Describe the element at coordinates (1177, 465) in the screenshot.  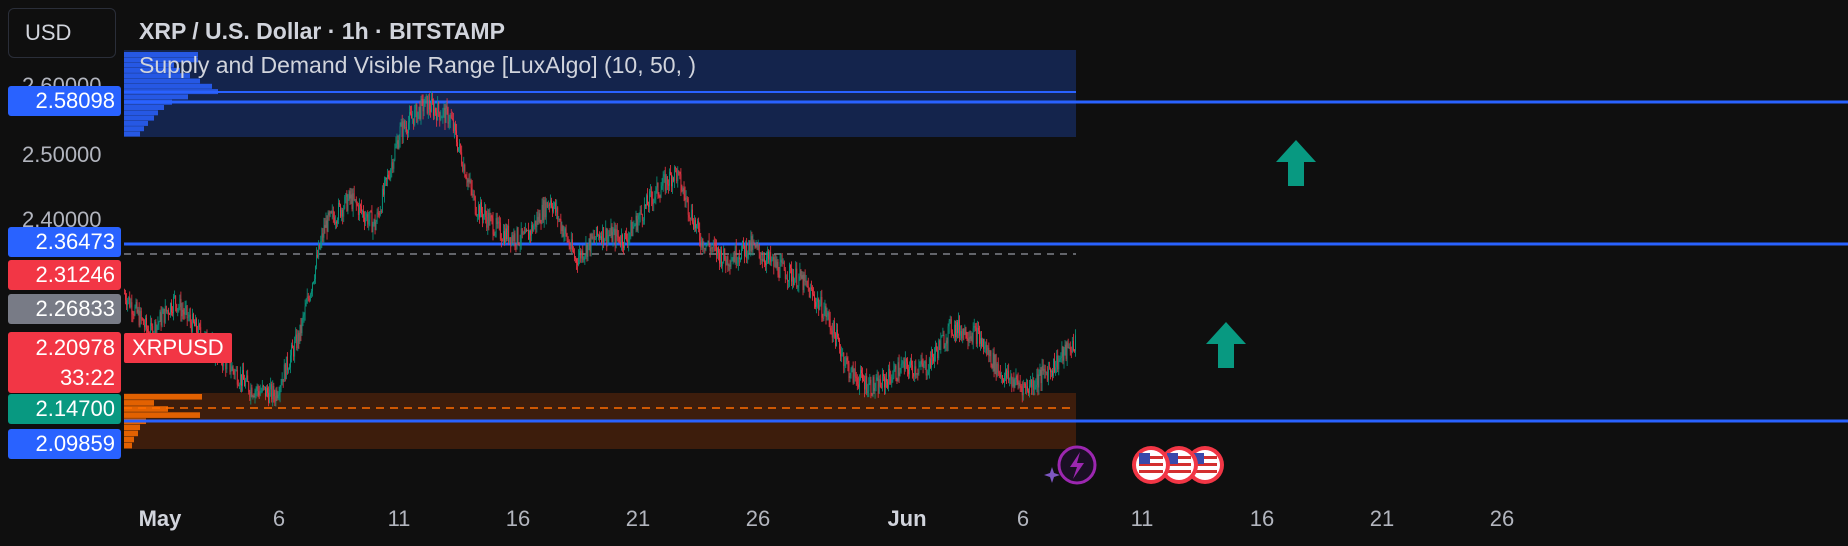
I see `us-flag-event-icon` at that location.